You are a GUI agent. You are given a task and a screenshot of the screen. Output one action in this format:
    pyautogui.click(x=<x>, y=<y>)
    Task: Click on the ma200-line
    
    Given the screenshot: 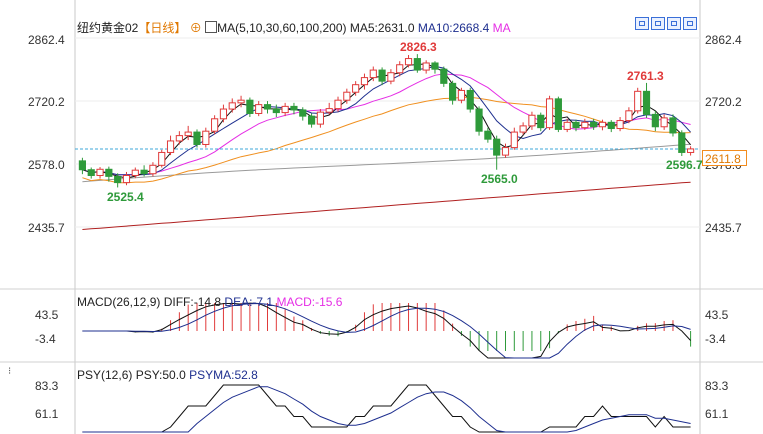 What is the action you would take?
    pyautogui.click(x=386, y=205)
    